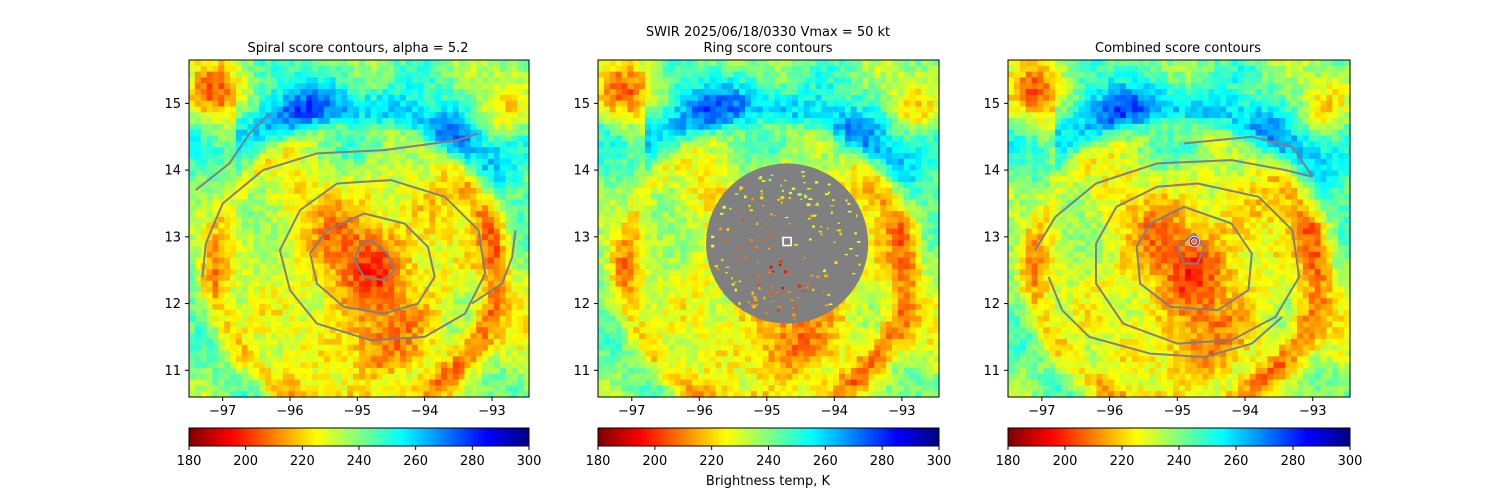 The image size is (1500, 500). What do you see at coordinates (233, 151) in the screenshot?
I see `contour-line` at bounding box center [233, 151].